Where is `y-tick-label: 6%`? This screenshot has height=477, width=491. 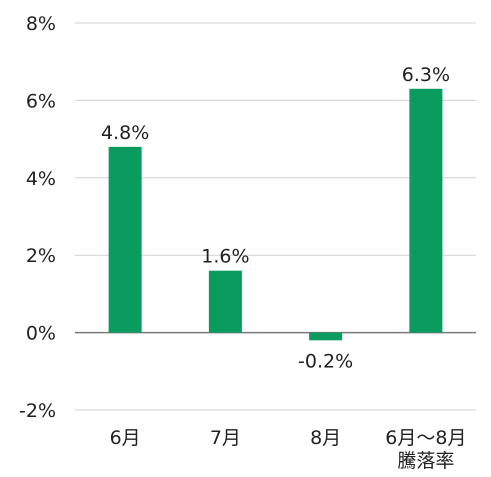 y-tick-label: 6% is located at coordinates (41, 101).